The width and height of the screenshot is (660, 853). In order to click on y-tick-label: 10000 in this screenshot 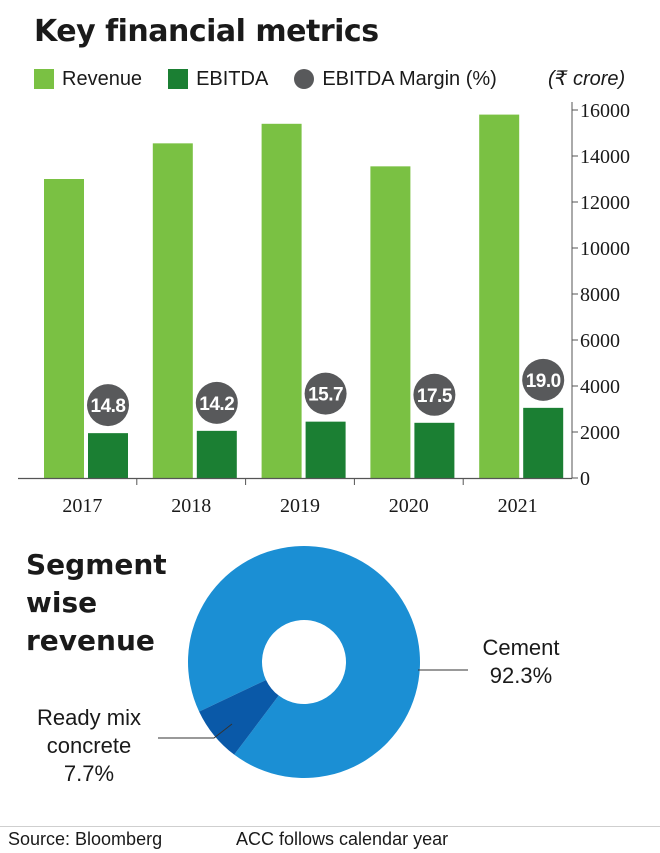, I will do `click(605, 249)`.